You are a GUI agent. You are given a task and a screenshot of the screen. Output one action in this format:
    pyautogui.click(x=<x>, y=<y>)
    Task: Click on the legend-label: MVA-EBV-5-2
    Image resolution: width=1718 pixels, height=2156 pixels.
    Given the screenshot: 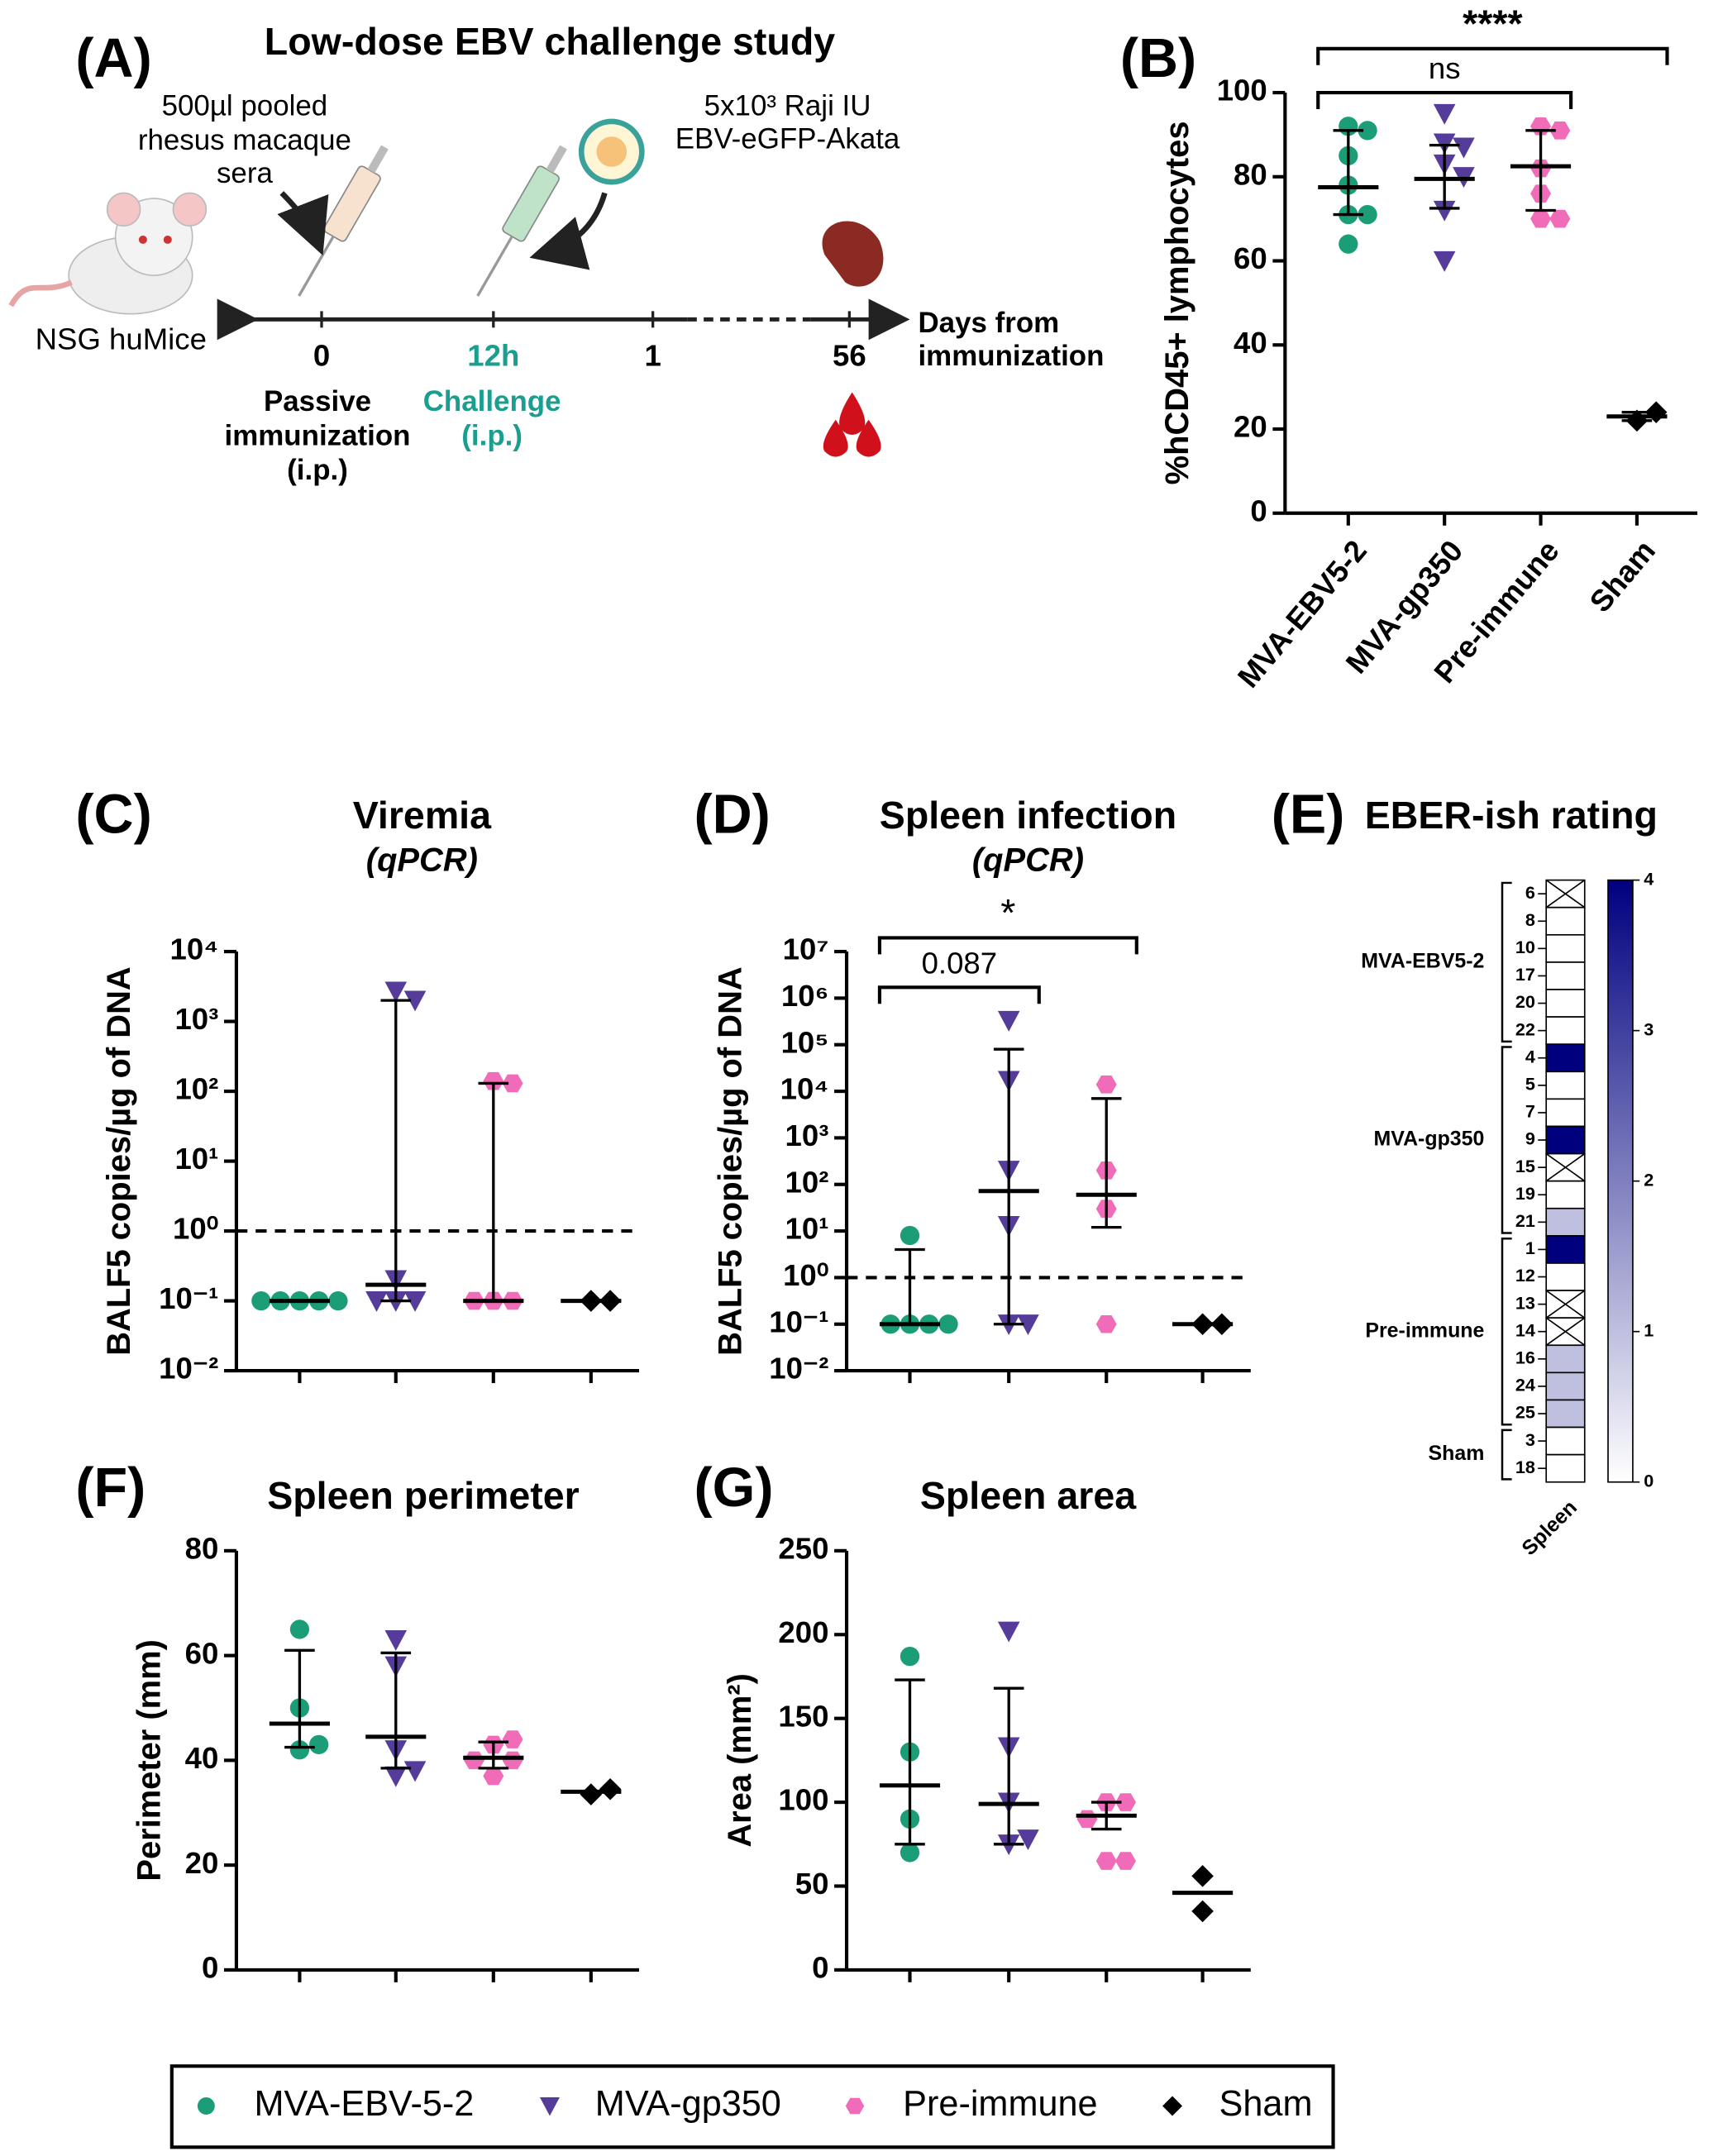 What is the action you would take?
    pyautogui.click(x=365, y=2104)
    